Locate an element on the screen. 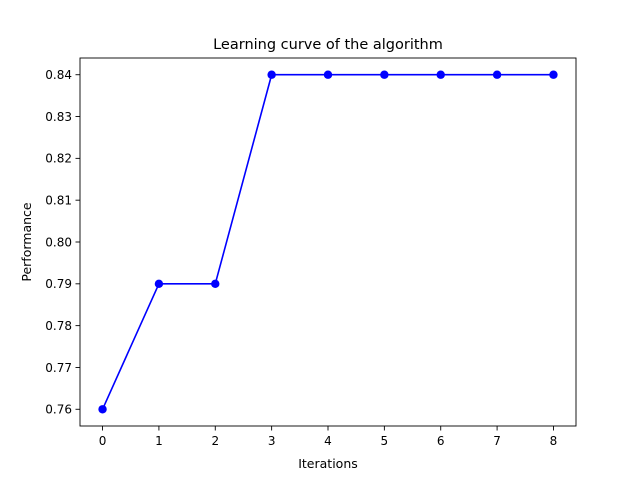 This screenshot has height=484, width=640. y-tick-label: 0.79 is located at coordinates (58, 284).